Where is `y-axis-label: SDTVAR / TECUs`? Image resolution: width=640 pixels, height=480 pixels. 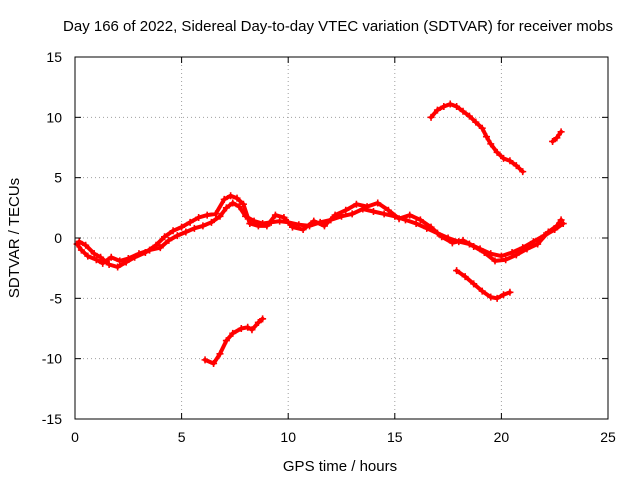 y-axis-label: SDTVAR / TECUs is located at coordinates (14, 238).